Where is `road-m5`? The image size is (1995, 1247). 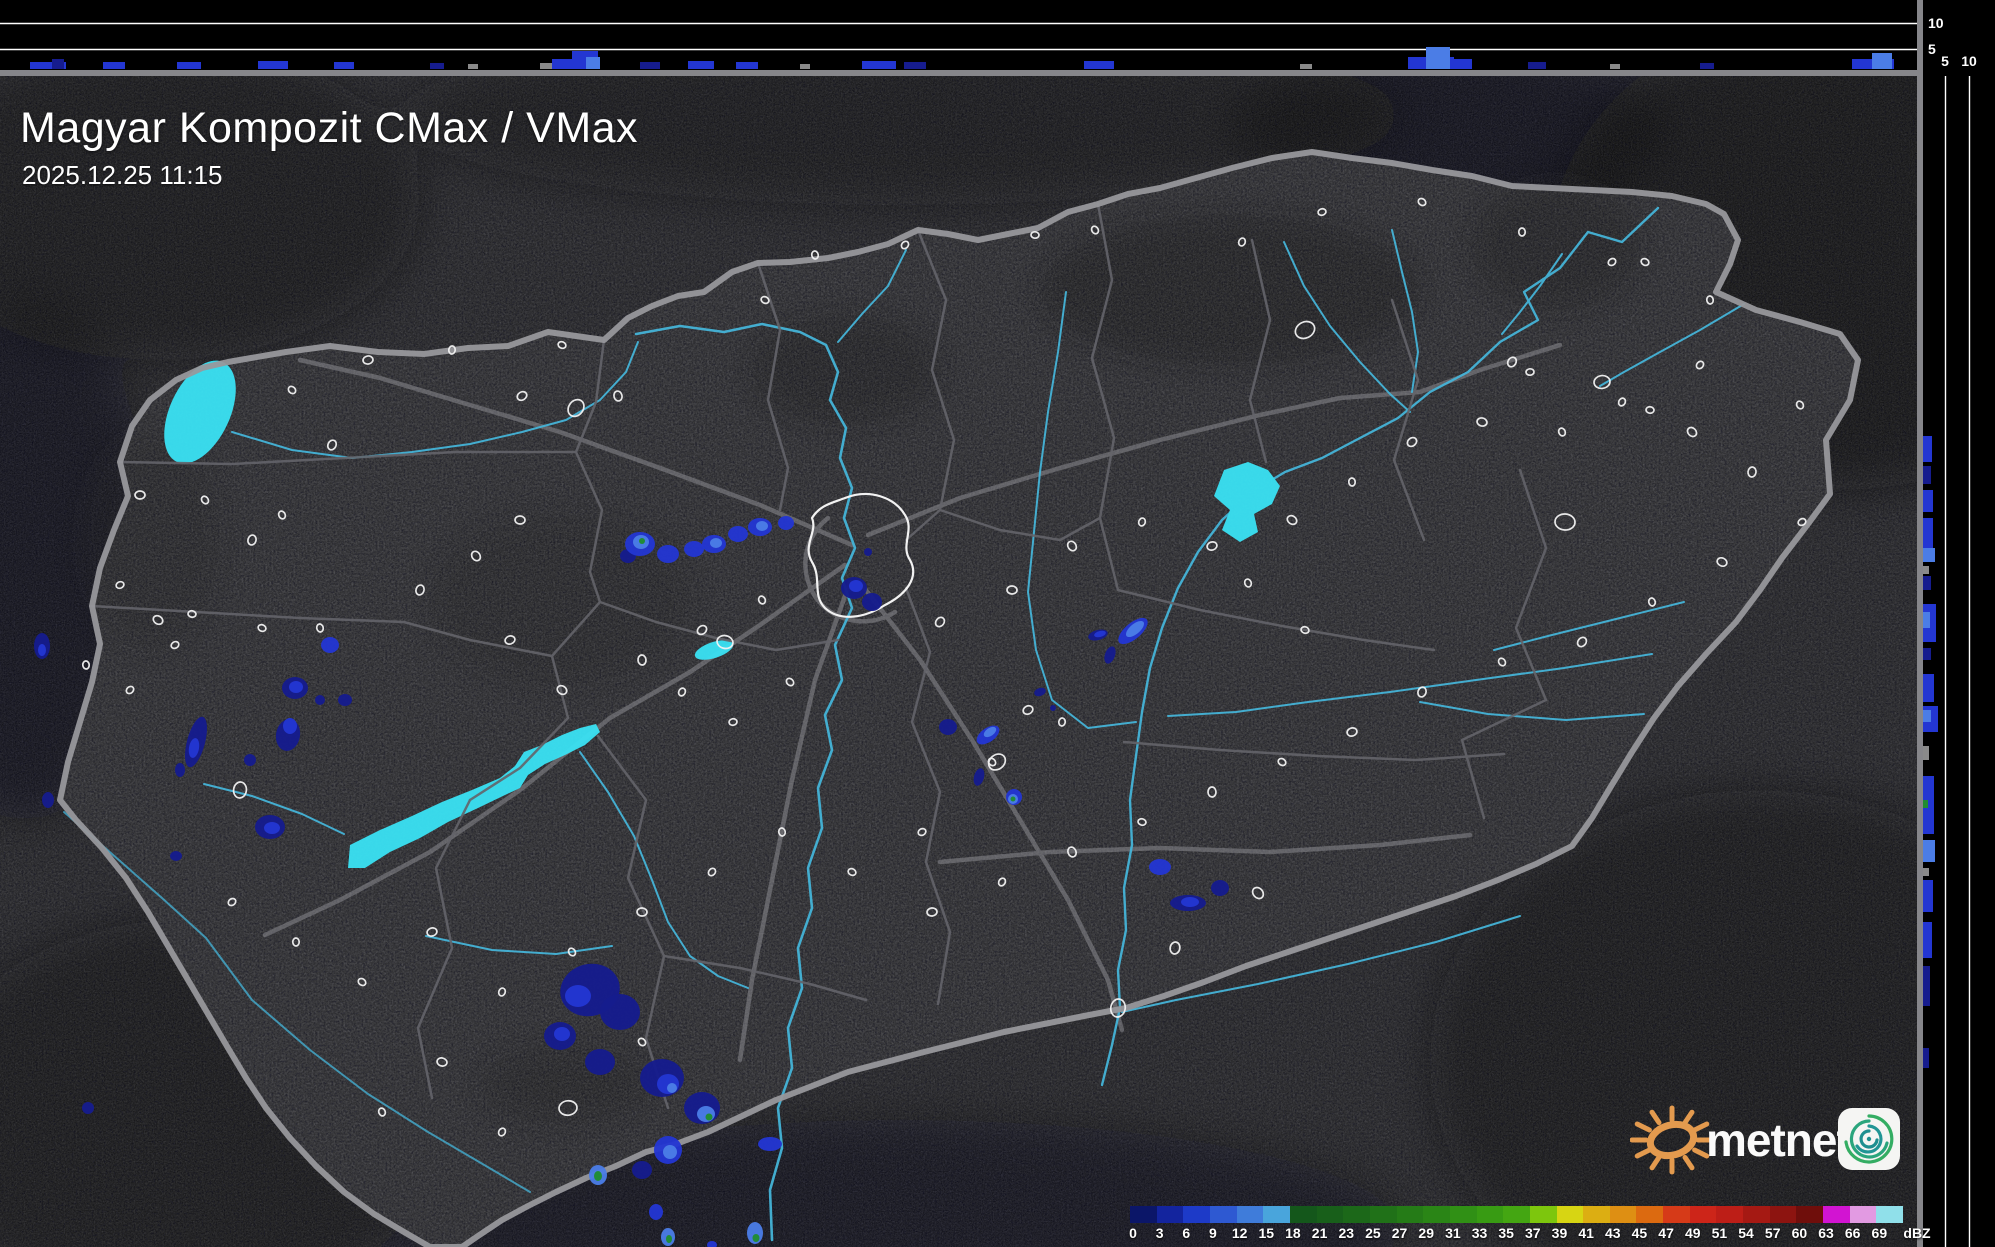 road-m5 is located at coordinates (992, 807).